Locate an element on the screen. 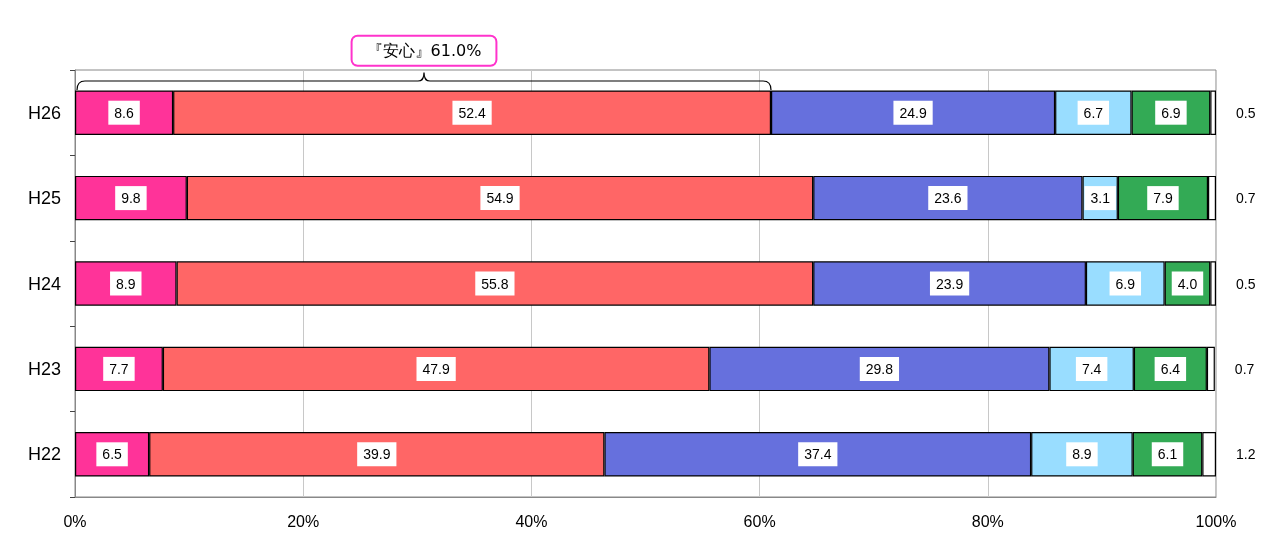 The height and width of the screenshot is (551, 1271). data-label: 23.9 is located at coordinates (949, 283).